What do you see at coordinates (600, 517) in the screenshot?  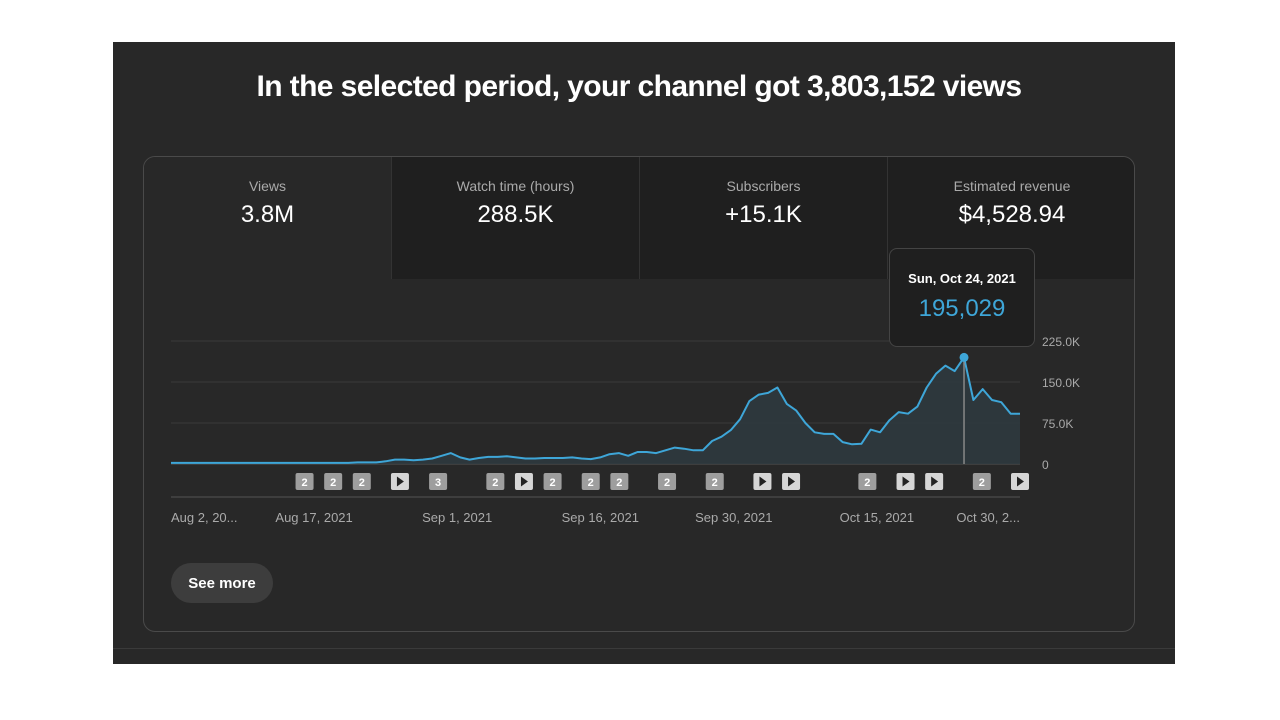 I see `x-tick-label: Sep 16, 2021` at bounding box center [600, 517].